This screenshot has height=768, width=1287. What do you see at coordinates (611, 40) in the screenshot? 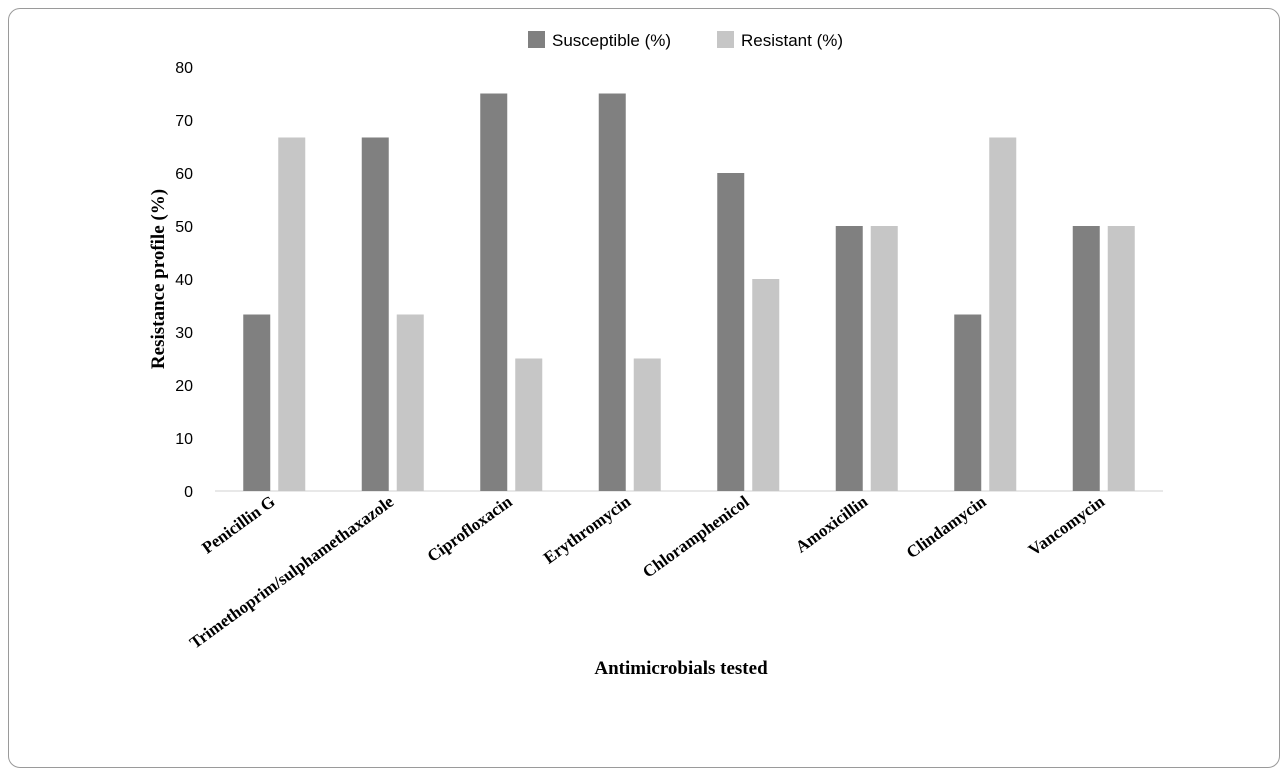
I see `legend-label: Susceptible (%)` at bounding box center [611, 40].